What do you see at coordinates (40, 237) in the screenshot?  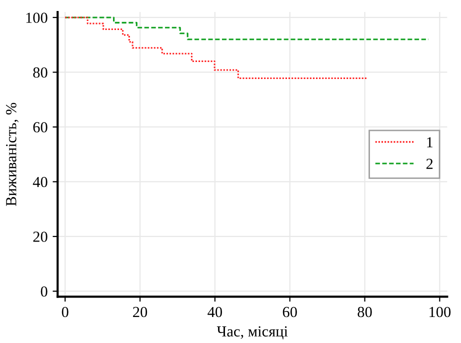 I see `y-tick-label: 20` at bounding box center [40, 237].